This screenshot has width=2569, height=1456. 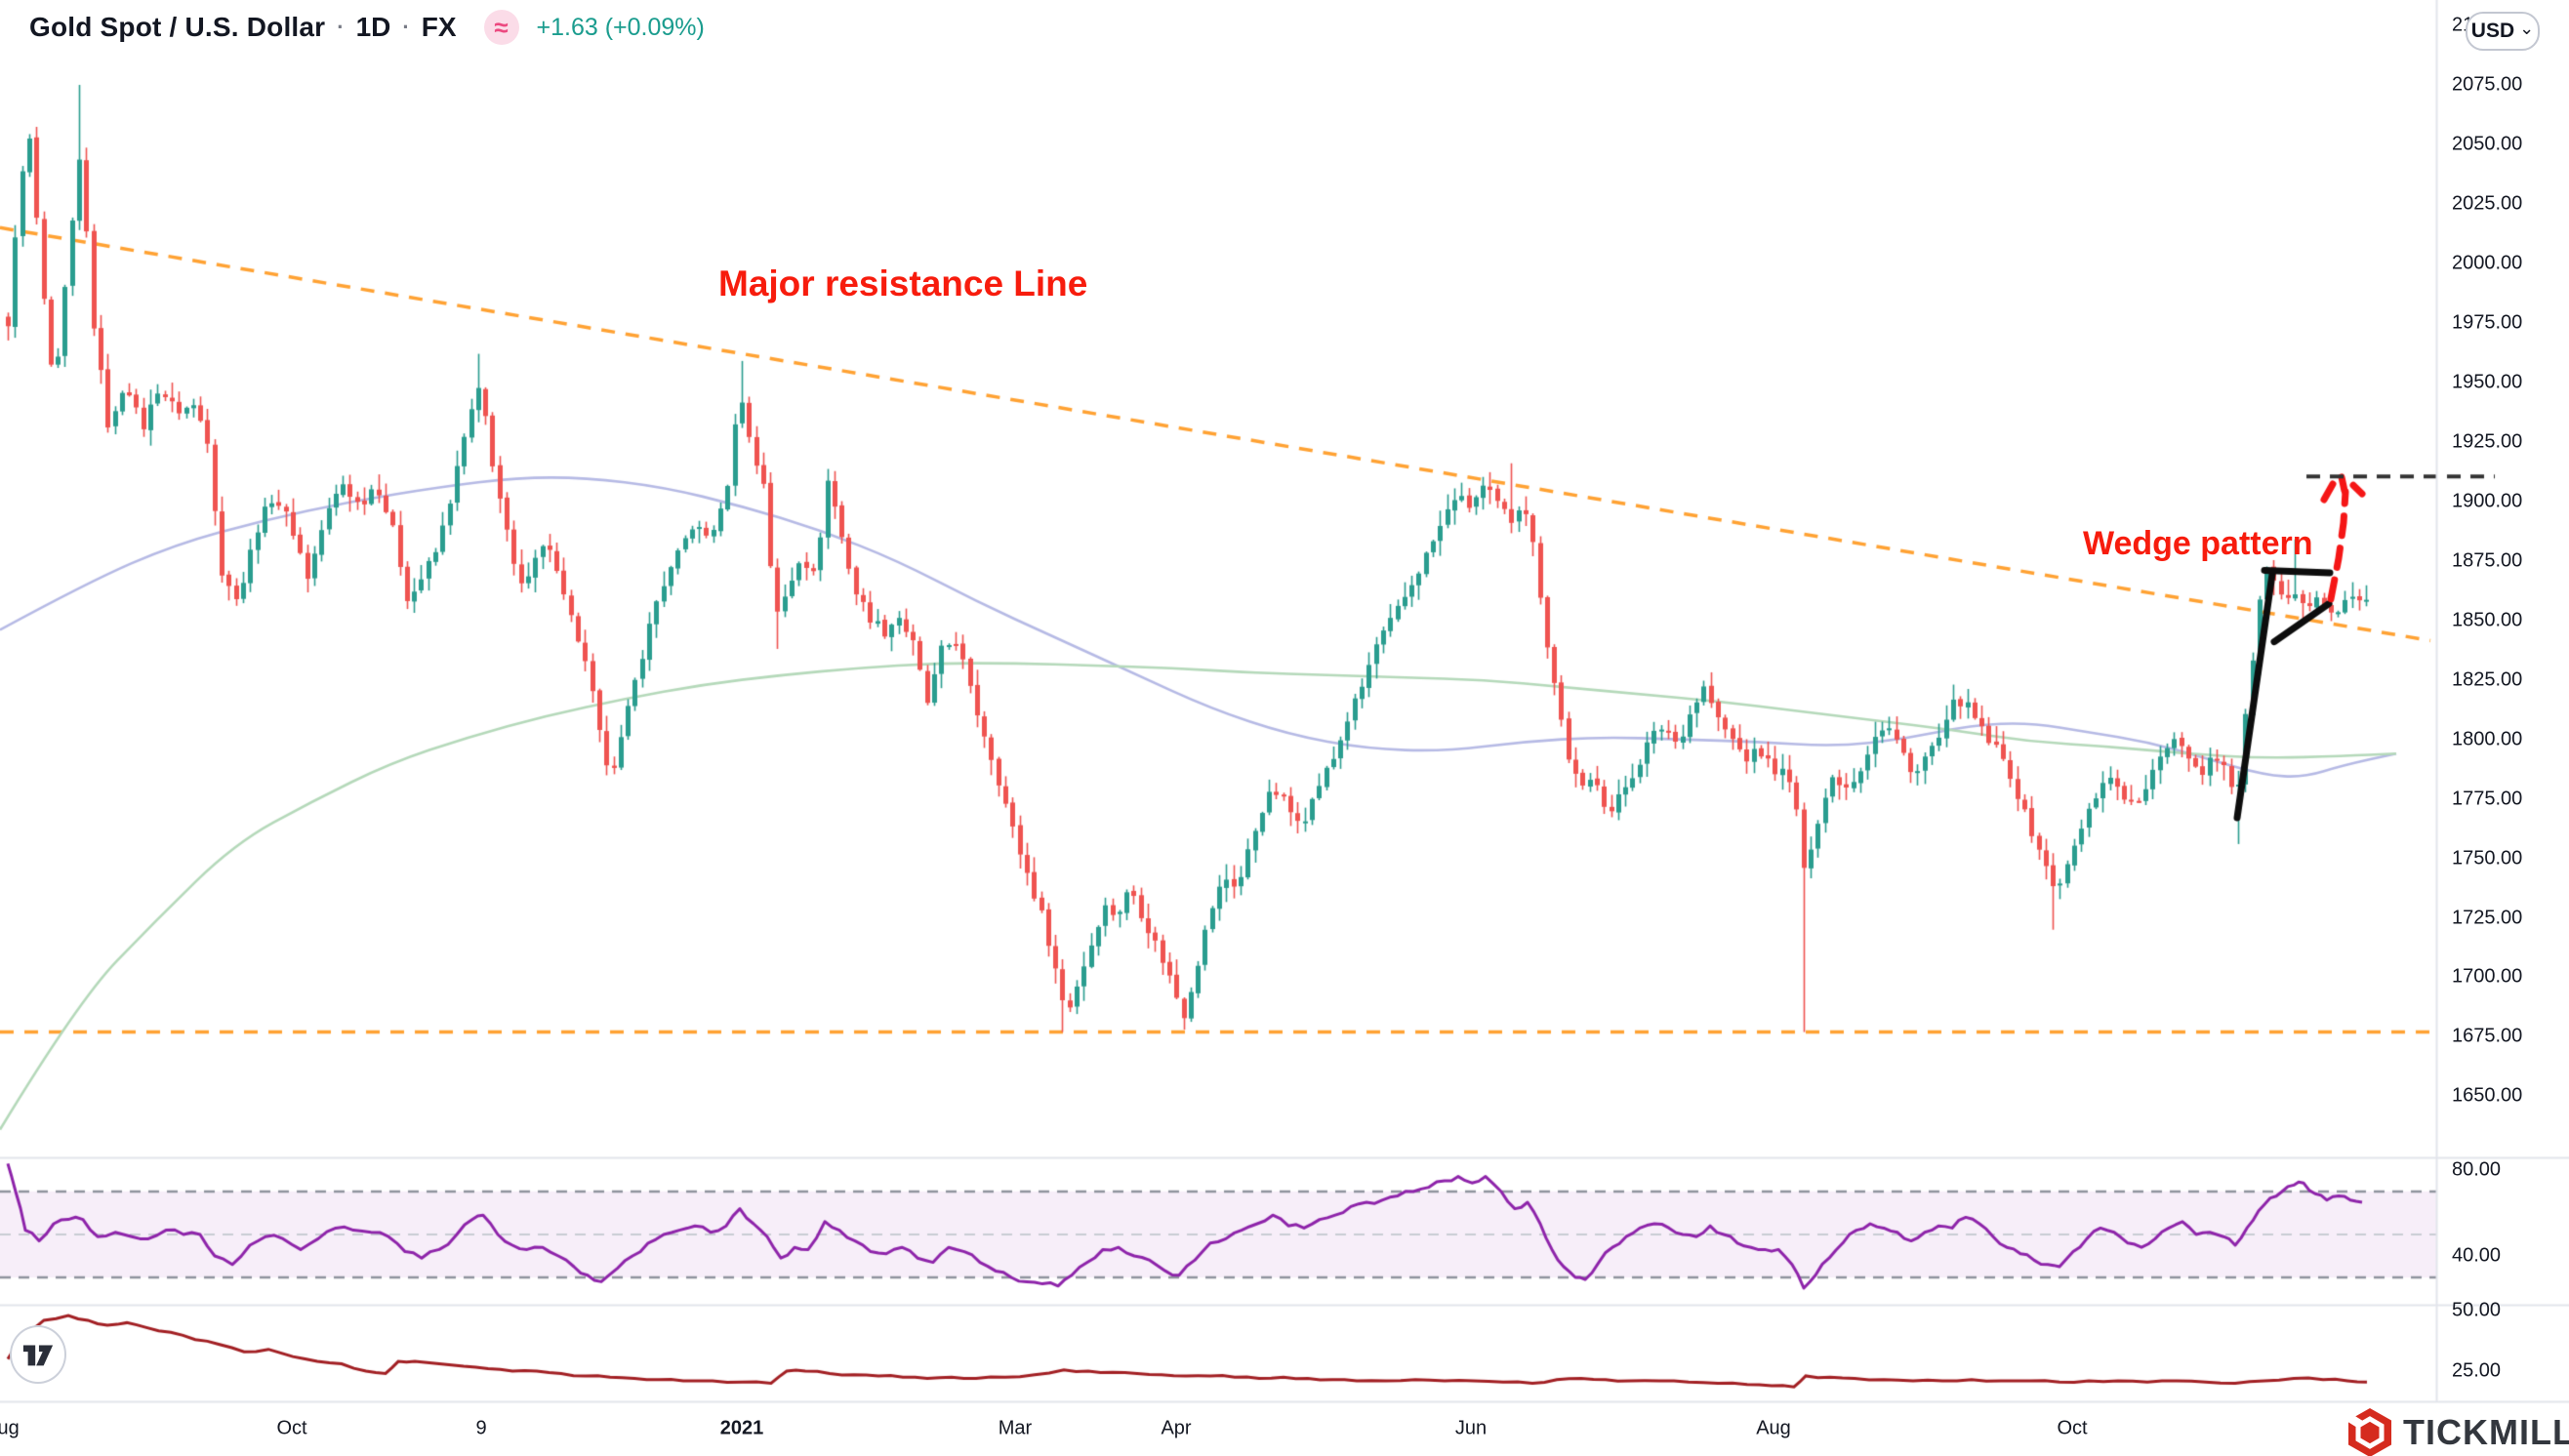 What do you see at coordinates (1176, 1428) in the screenshot?
I see `time-tick-label: Apr` at bounding box center [1176, 1428].